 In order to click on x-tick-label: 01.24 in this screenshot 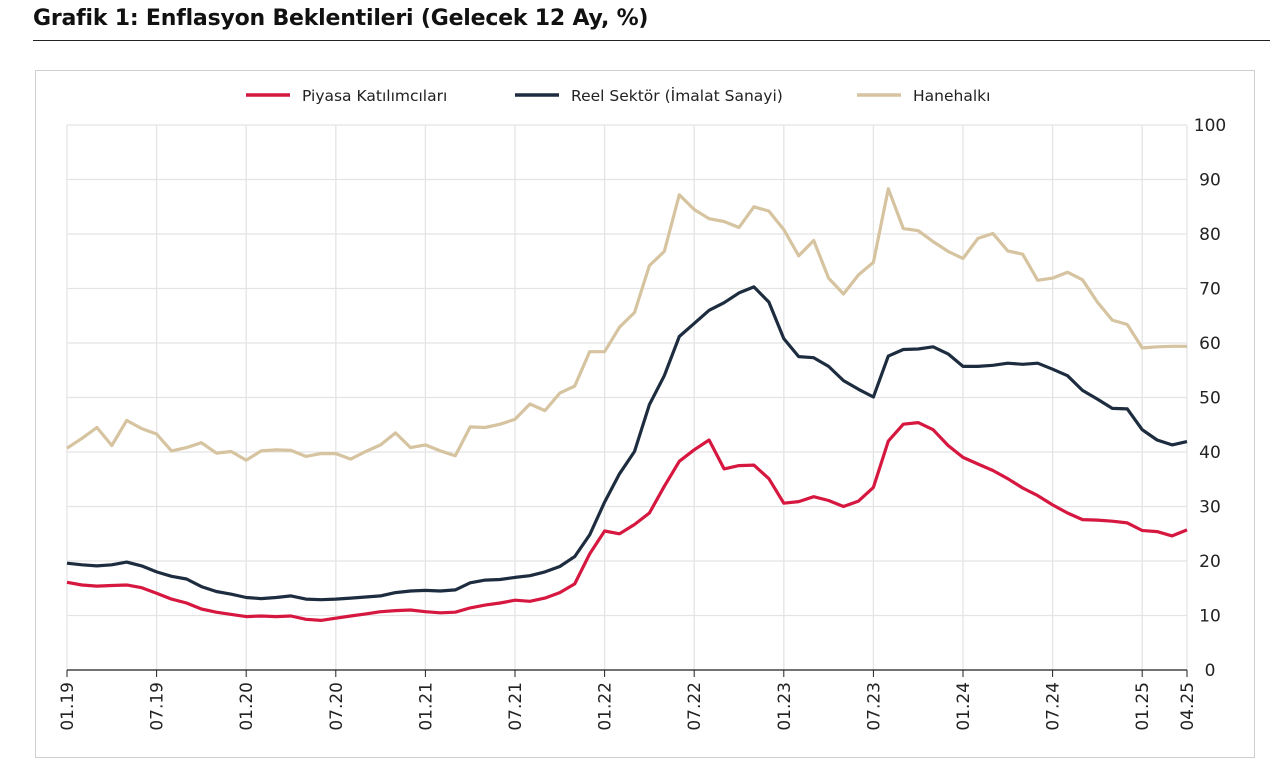, I will do `click(964, 706)`.